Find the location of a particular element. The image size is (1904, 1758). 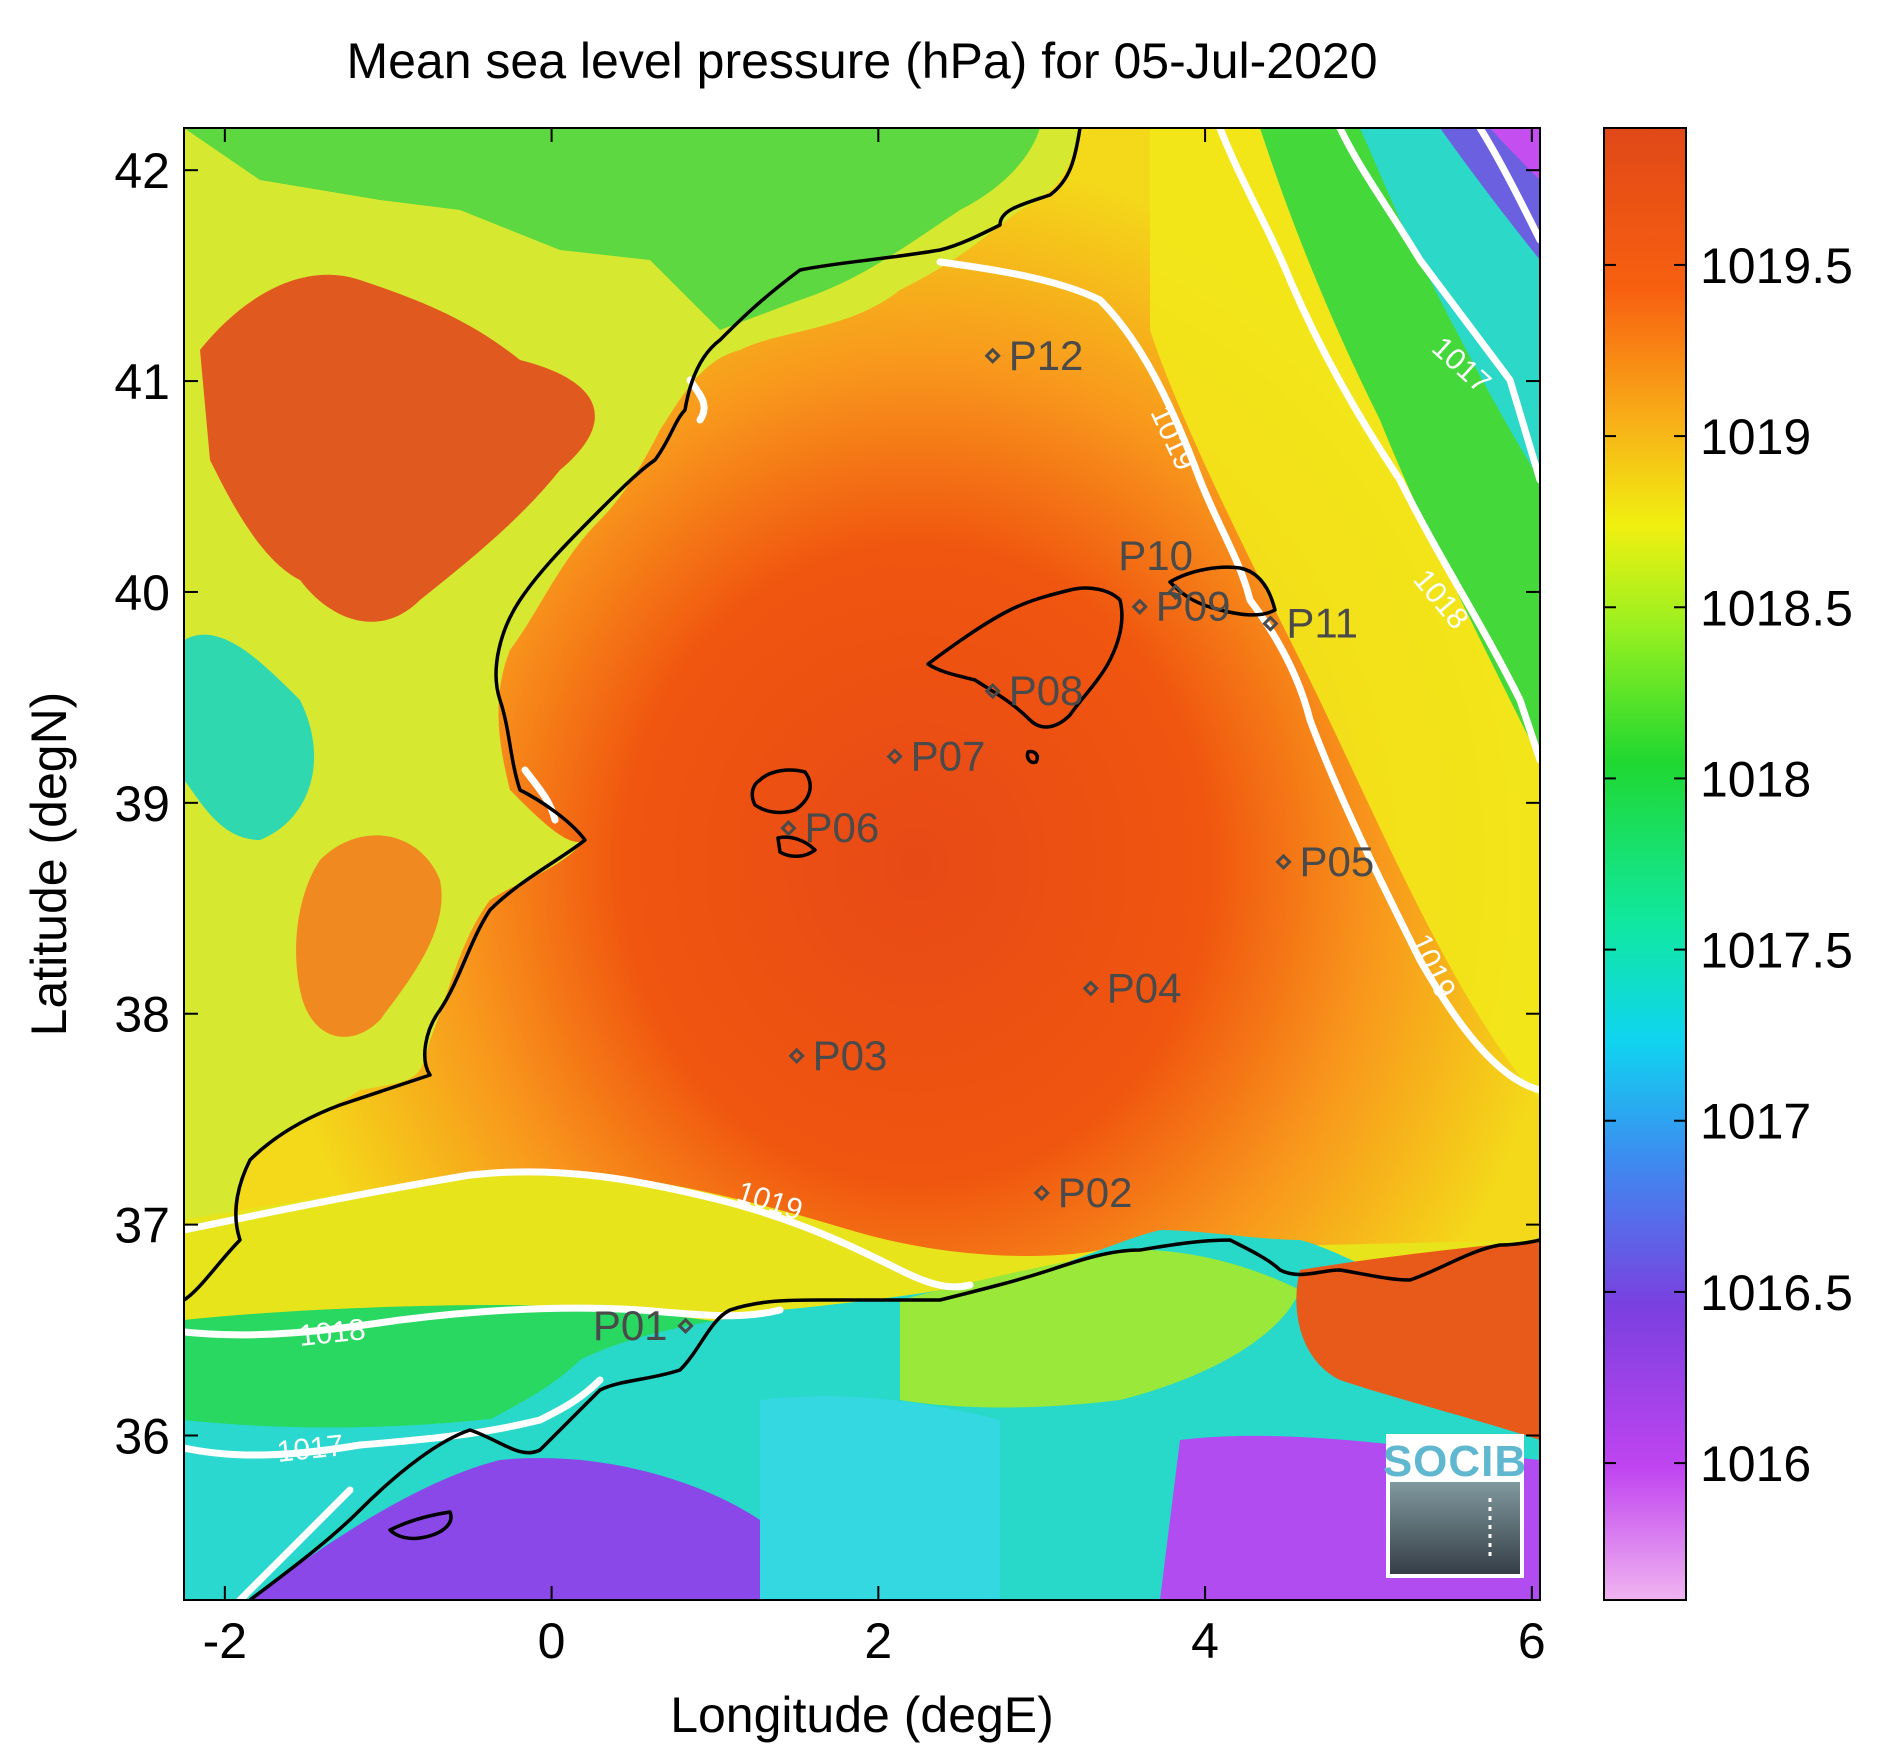

station-p07: P07 is located at coordinates (936, 755).